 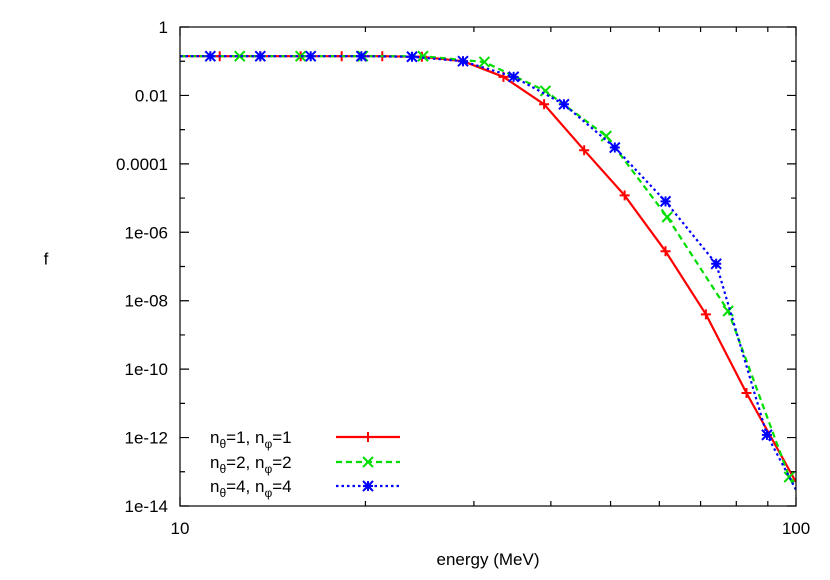 I want to click on legend-text-part: =1, n, so click(x=245, y=437).